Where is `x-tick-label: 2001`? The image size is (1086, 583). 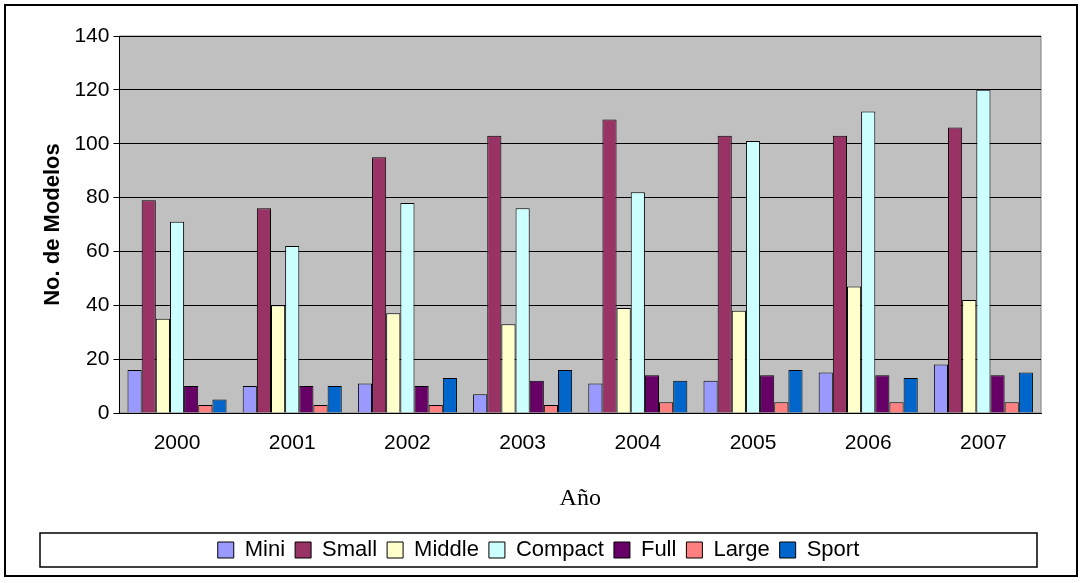
x-tick-label: 2001 is located at coordinates (292, 442).